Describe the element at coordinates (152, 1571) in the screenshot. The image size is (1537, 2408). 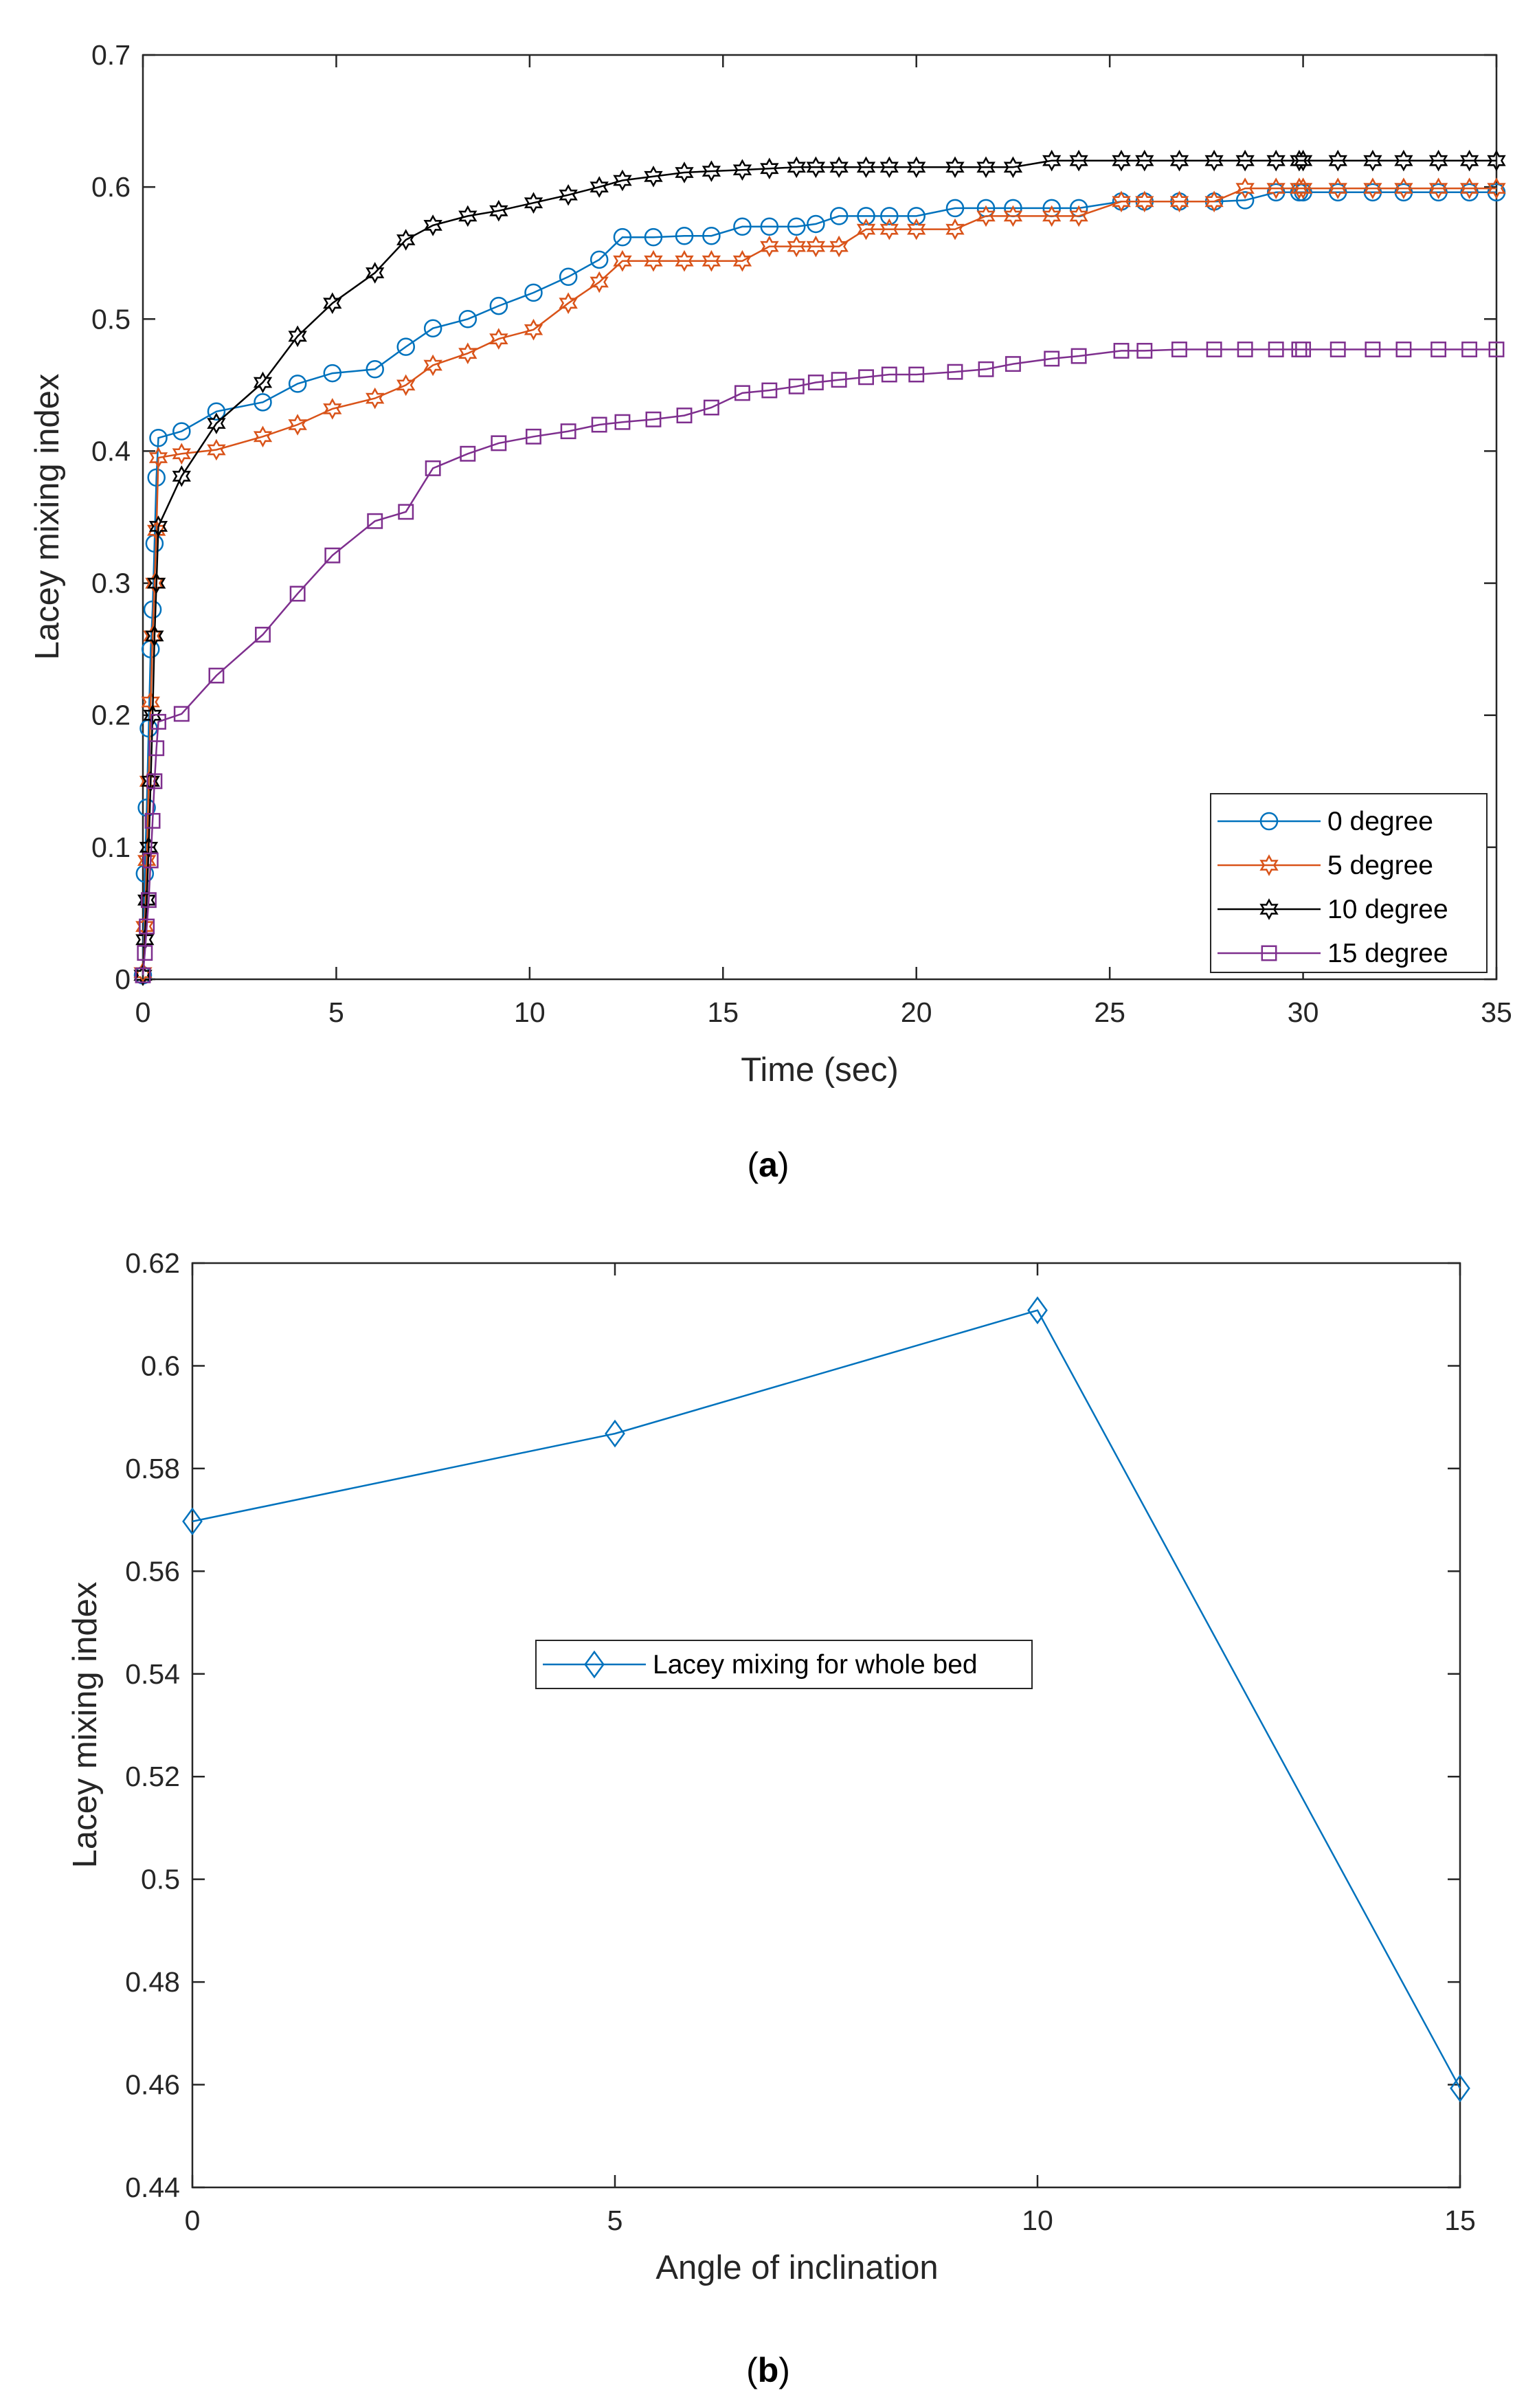
I see `y-tick-label: 0.56` at that location.